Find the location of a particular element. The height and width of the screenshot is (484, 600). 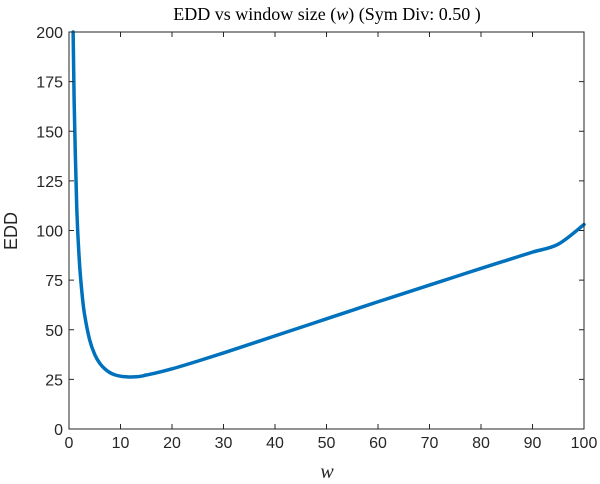

x-tick-label: 20 is located at coordinates (172, 443).